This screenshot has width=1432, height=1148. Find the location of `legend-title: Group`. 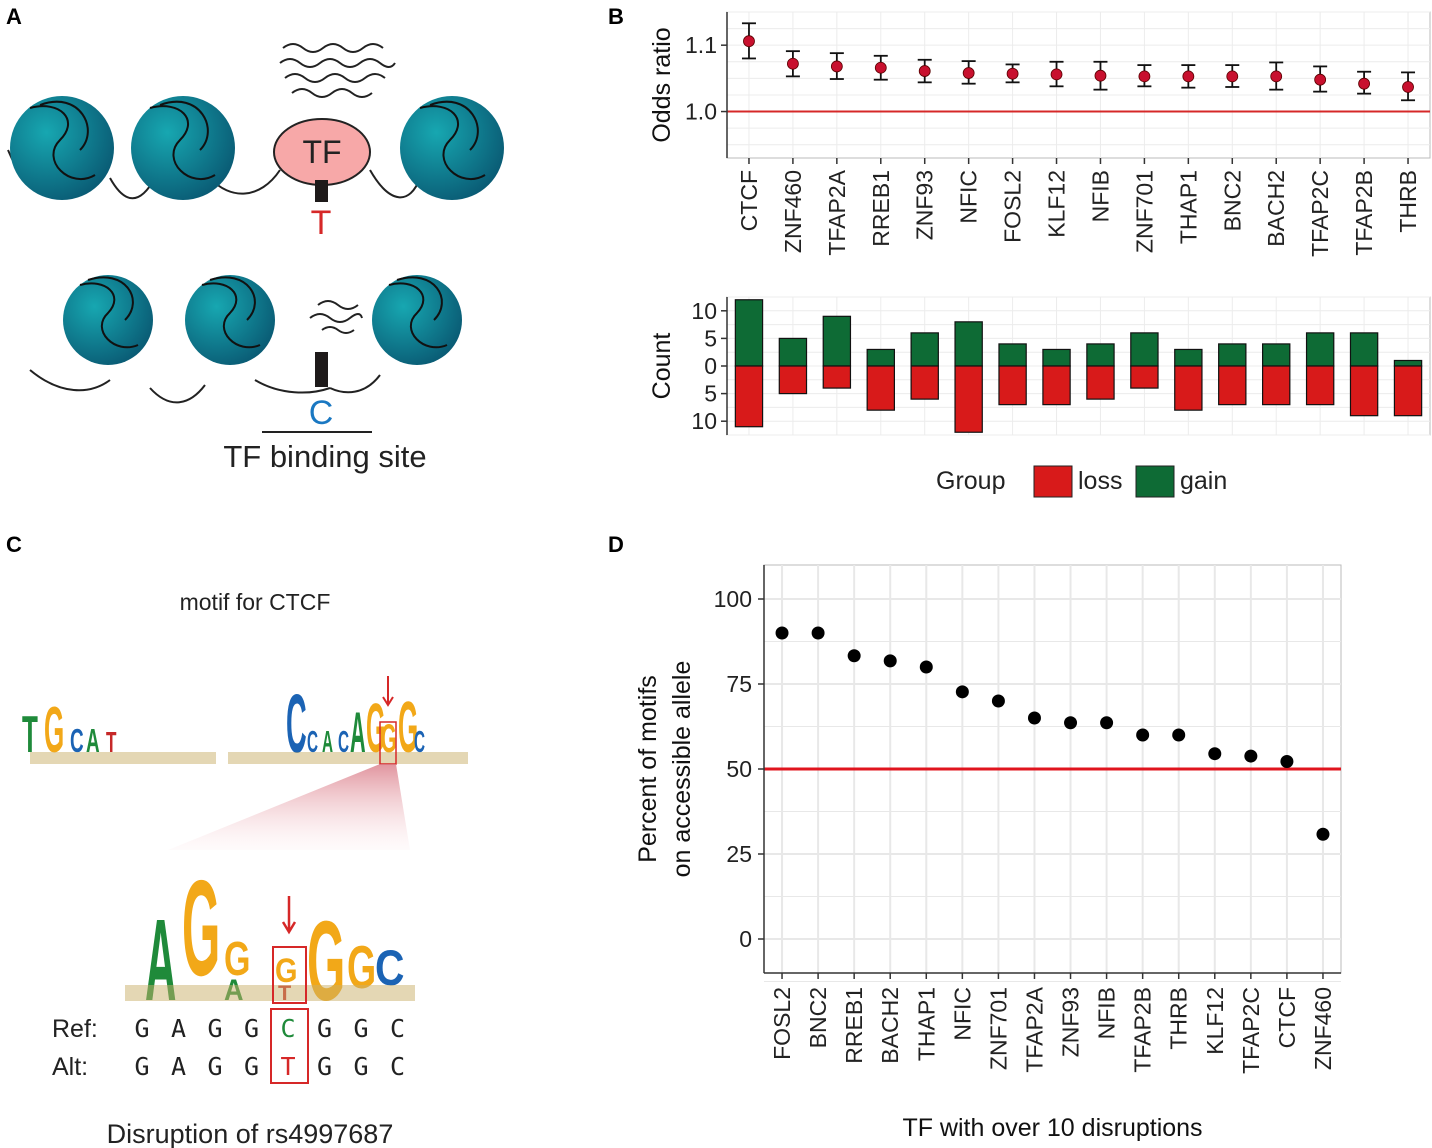

legend-title: Group is located at coordinates (970, 481).